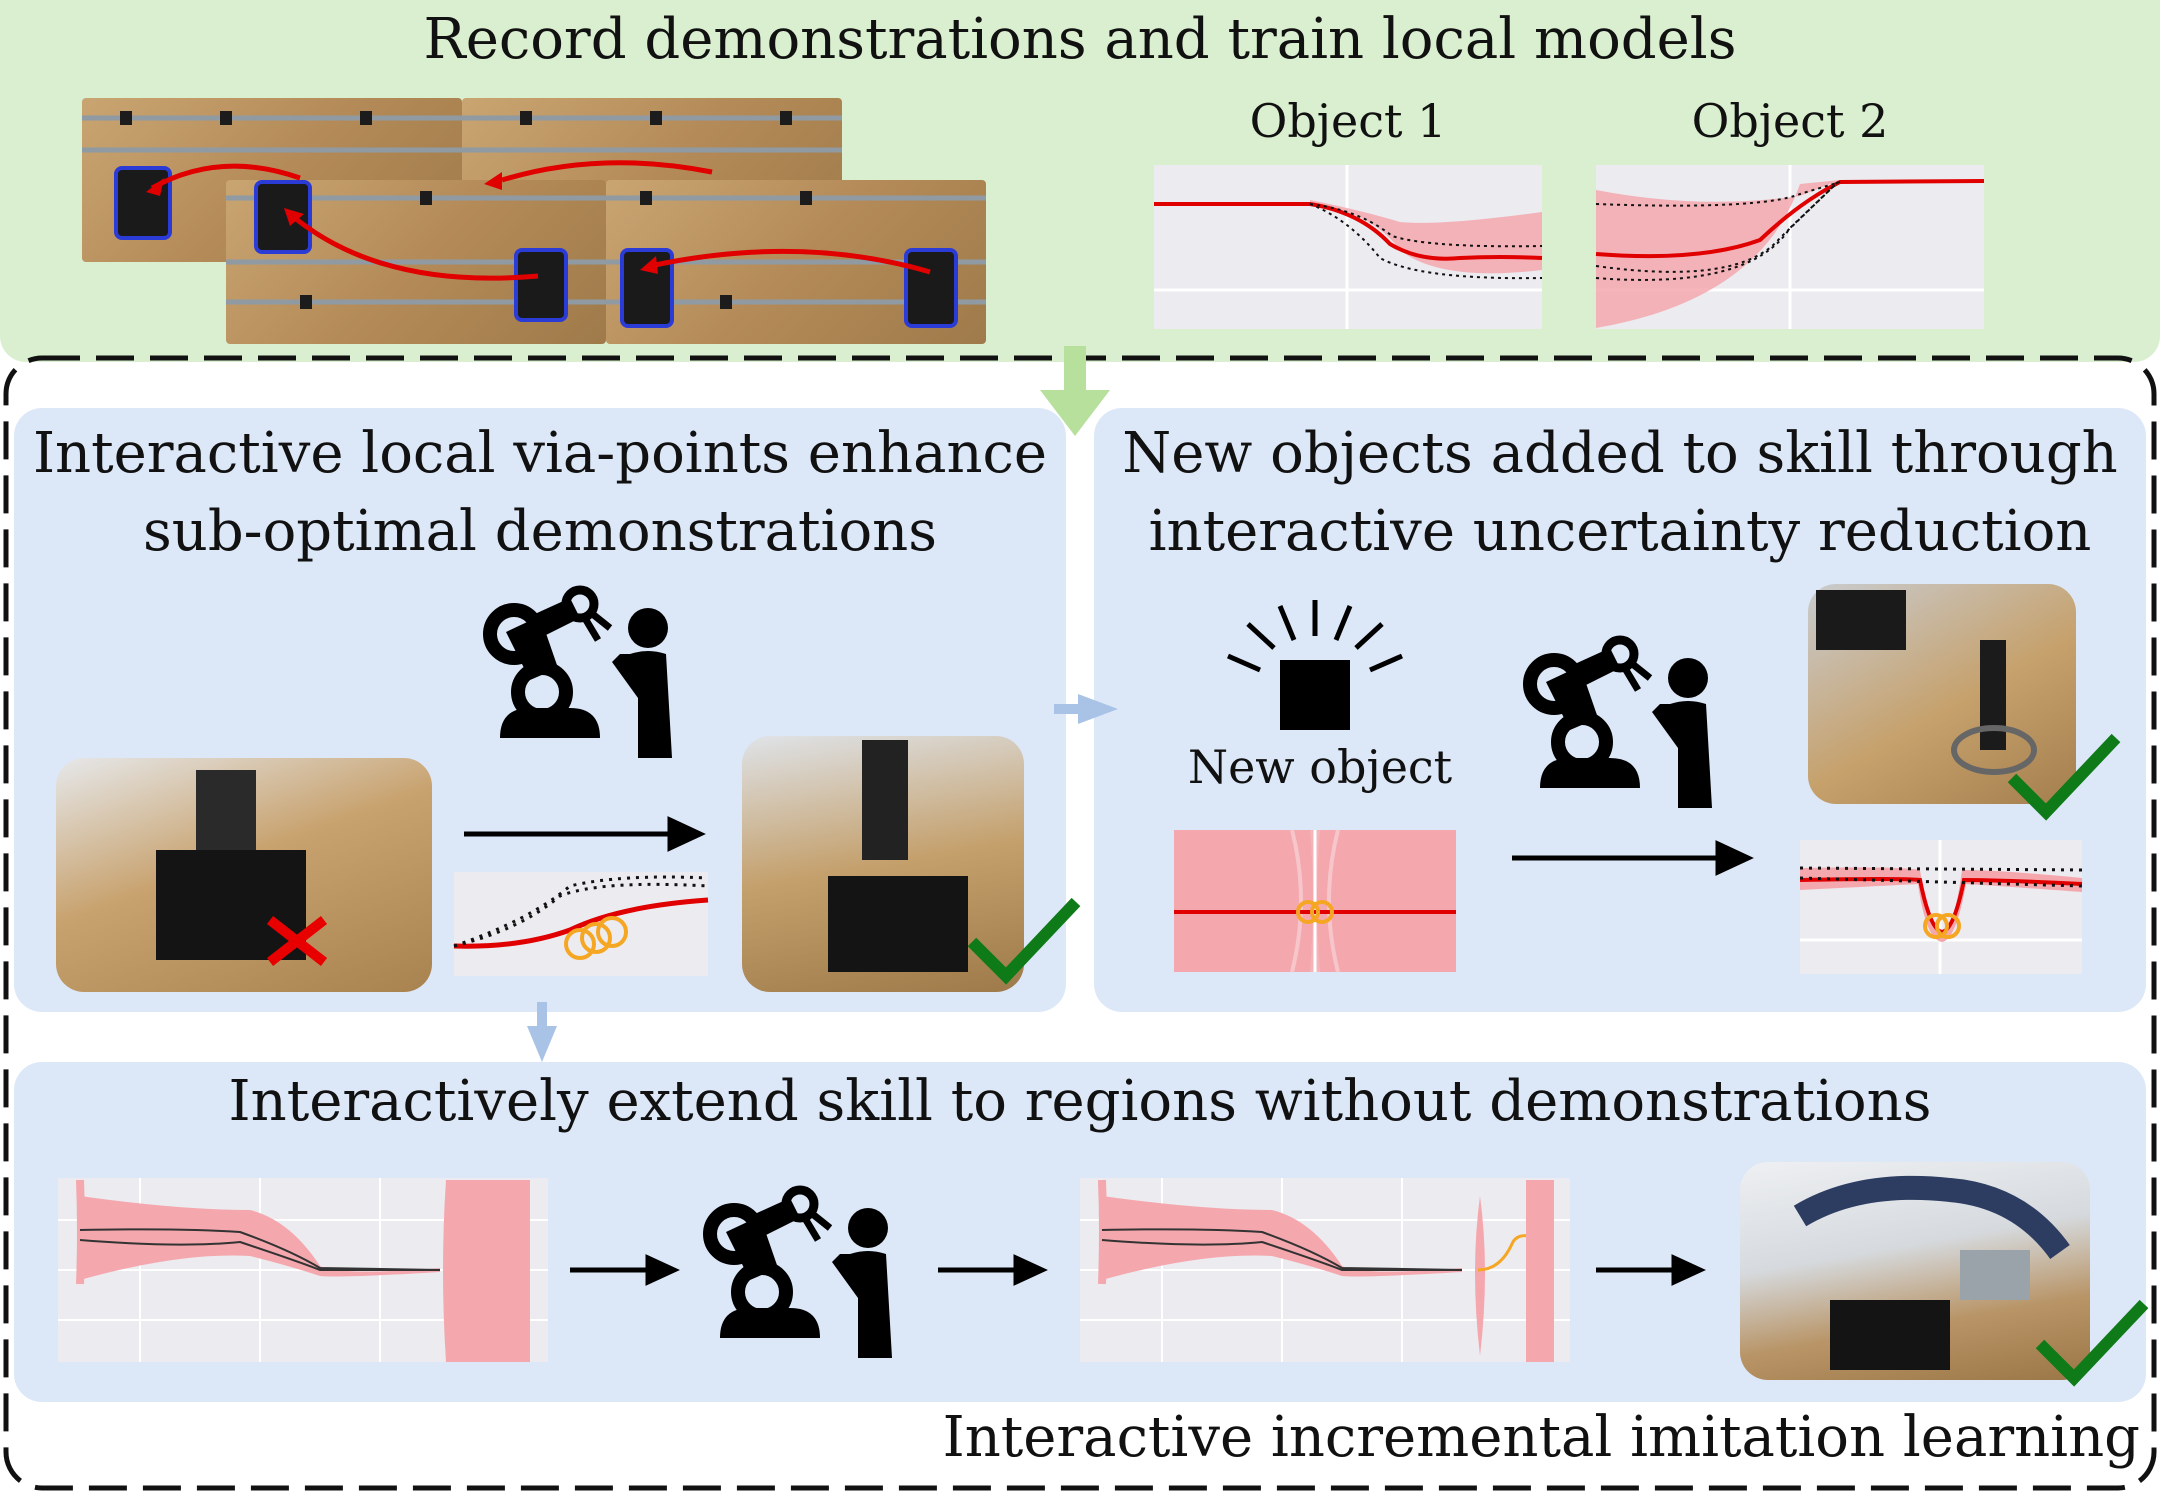  Describe the element at coordinates (540, 531) in the screenshot. I see `via-points-title-line2: sub-optimal demonstrations` at that location.